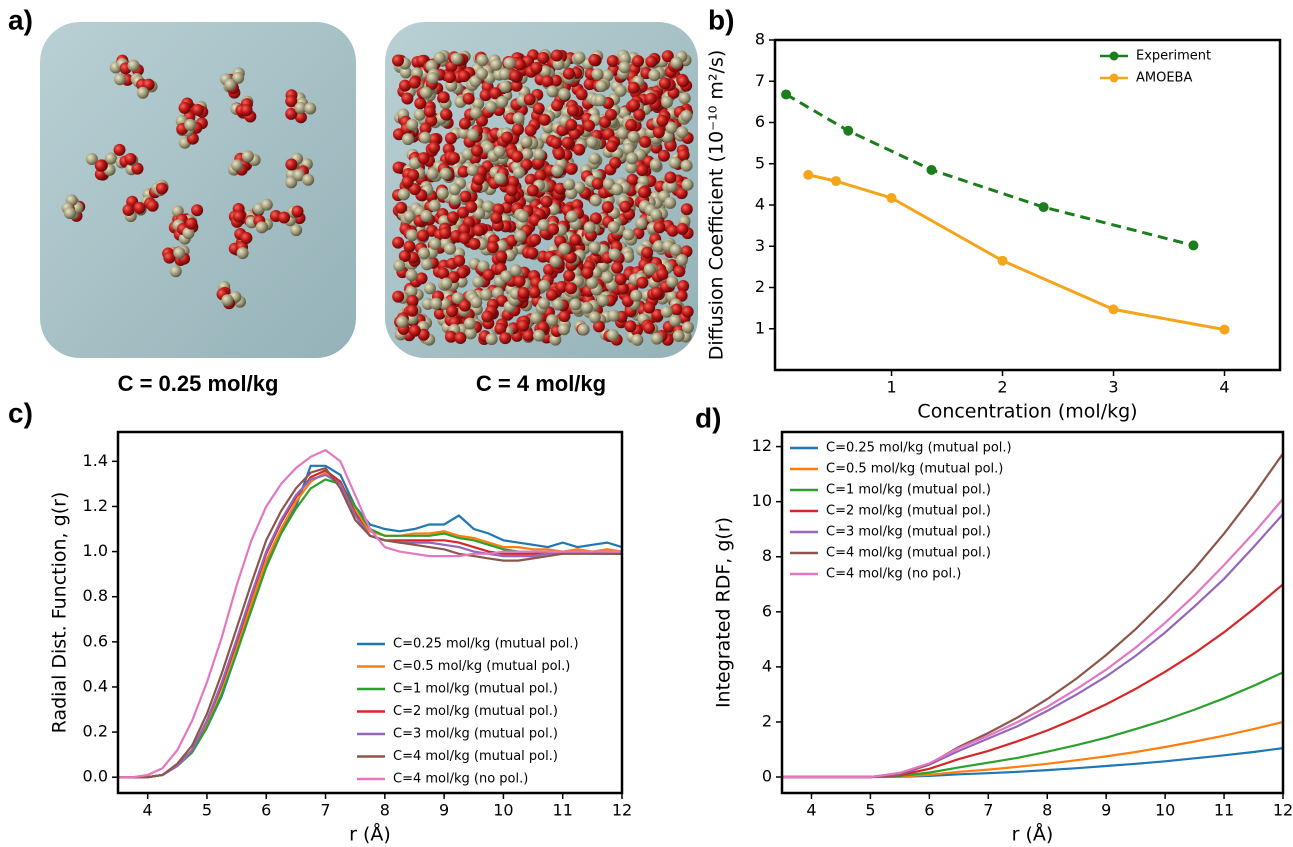 The image size is (1293, 847). What do you see at coordinates (475, 756) in the screenshot?
I see `legend-label: C=4 mol/kg (mutual pol.)` at bounding box center [475, 756].